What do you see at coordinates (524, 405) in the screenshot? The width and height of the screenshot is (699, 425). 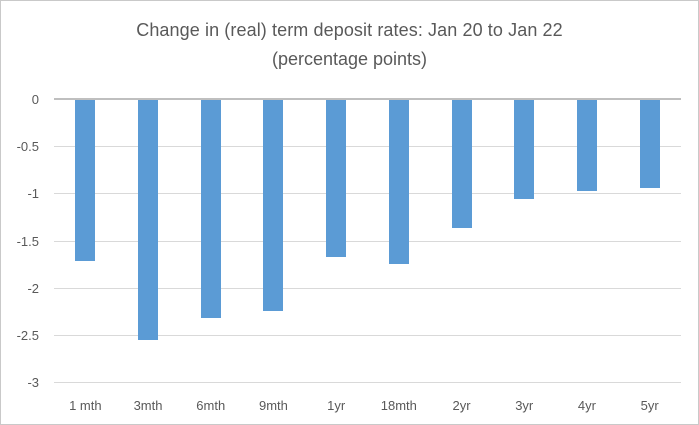 I see `x-axis-tick-label: 3yr` at bounding box center [524, 405].